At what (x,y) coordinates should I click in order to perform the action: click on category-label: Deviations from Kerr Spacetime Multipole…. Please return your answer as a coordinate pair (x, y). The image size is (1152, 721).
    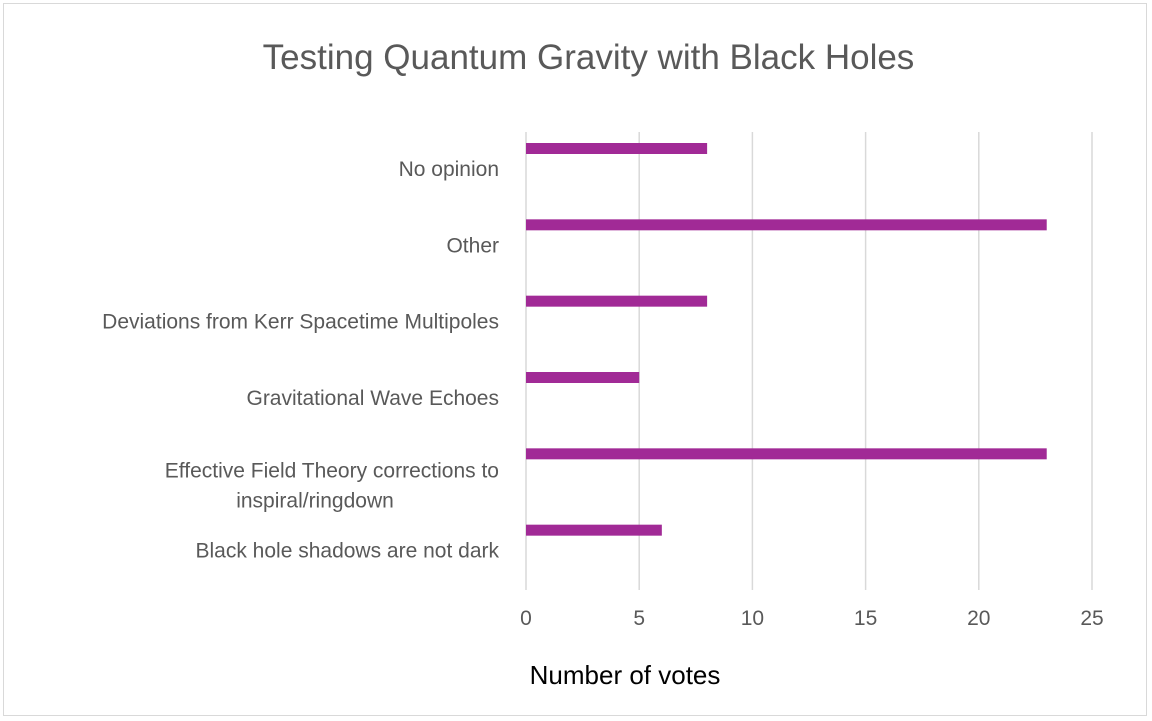
    Looking at the image, I should click on (300, 322).